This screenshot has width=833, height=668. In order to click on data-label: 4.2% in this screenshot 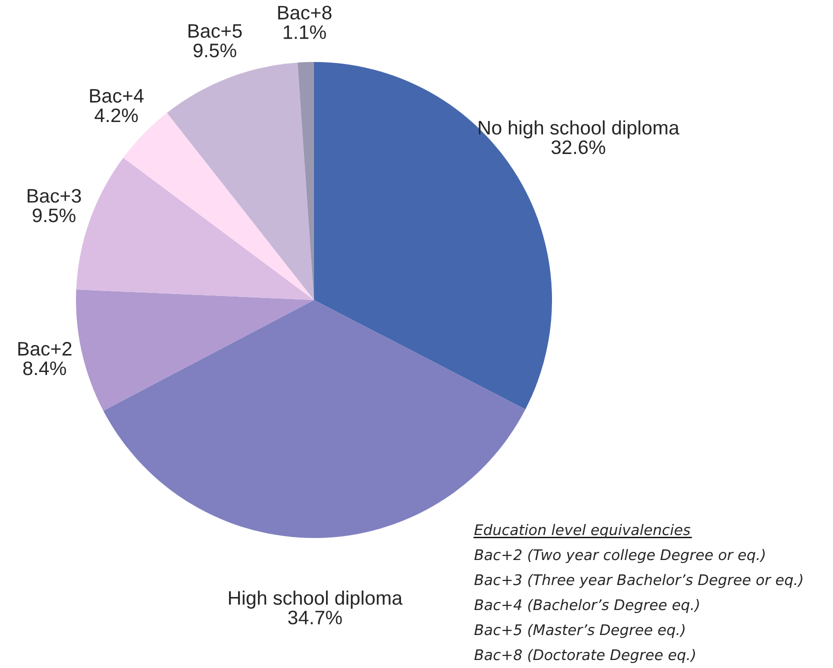, I will do `click(116, 115)`.